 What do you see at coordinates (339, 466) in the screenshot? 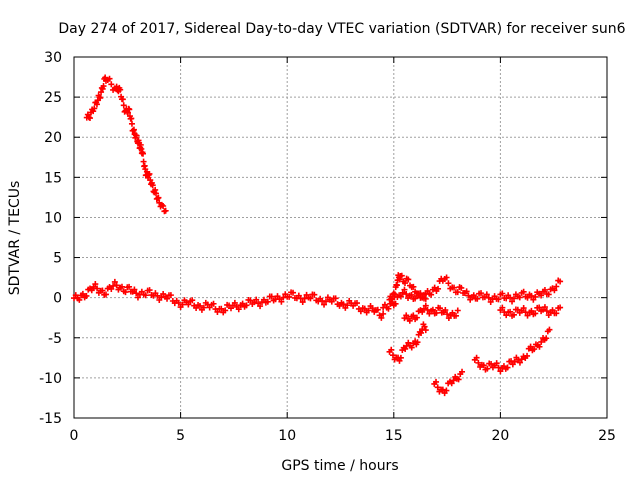
I see `x-axis-label: GPS time / hours` at bounding box center [339, 466].